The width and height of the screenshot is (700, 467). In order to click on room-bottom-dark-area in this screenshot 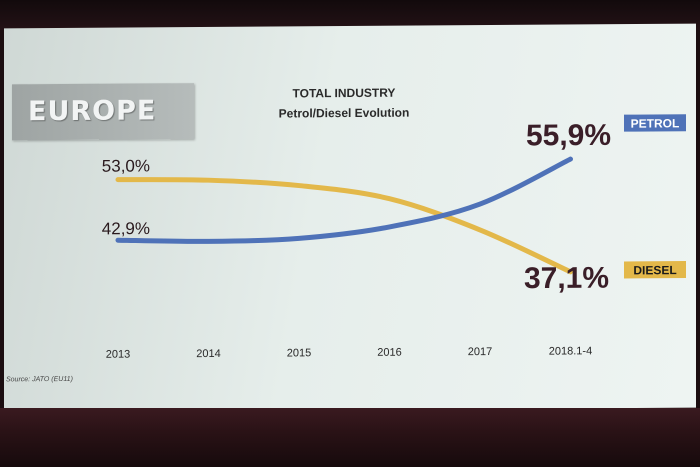, I will do `click(350, 437)`.